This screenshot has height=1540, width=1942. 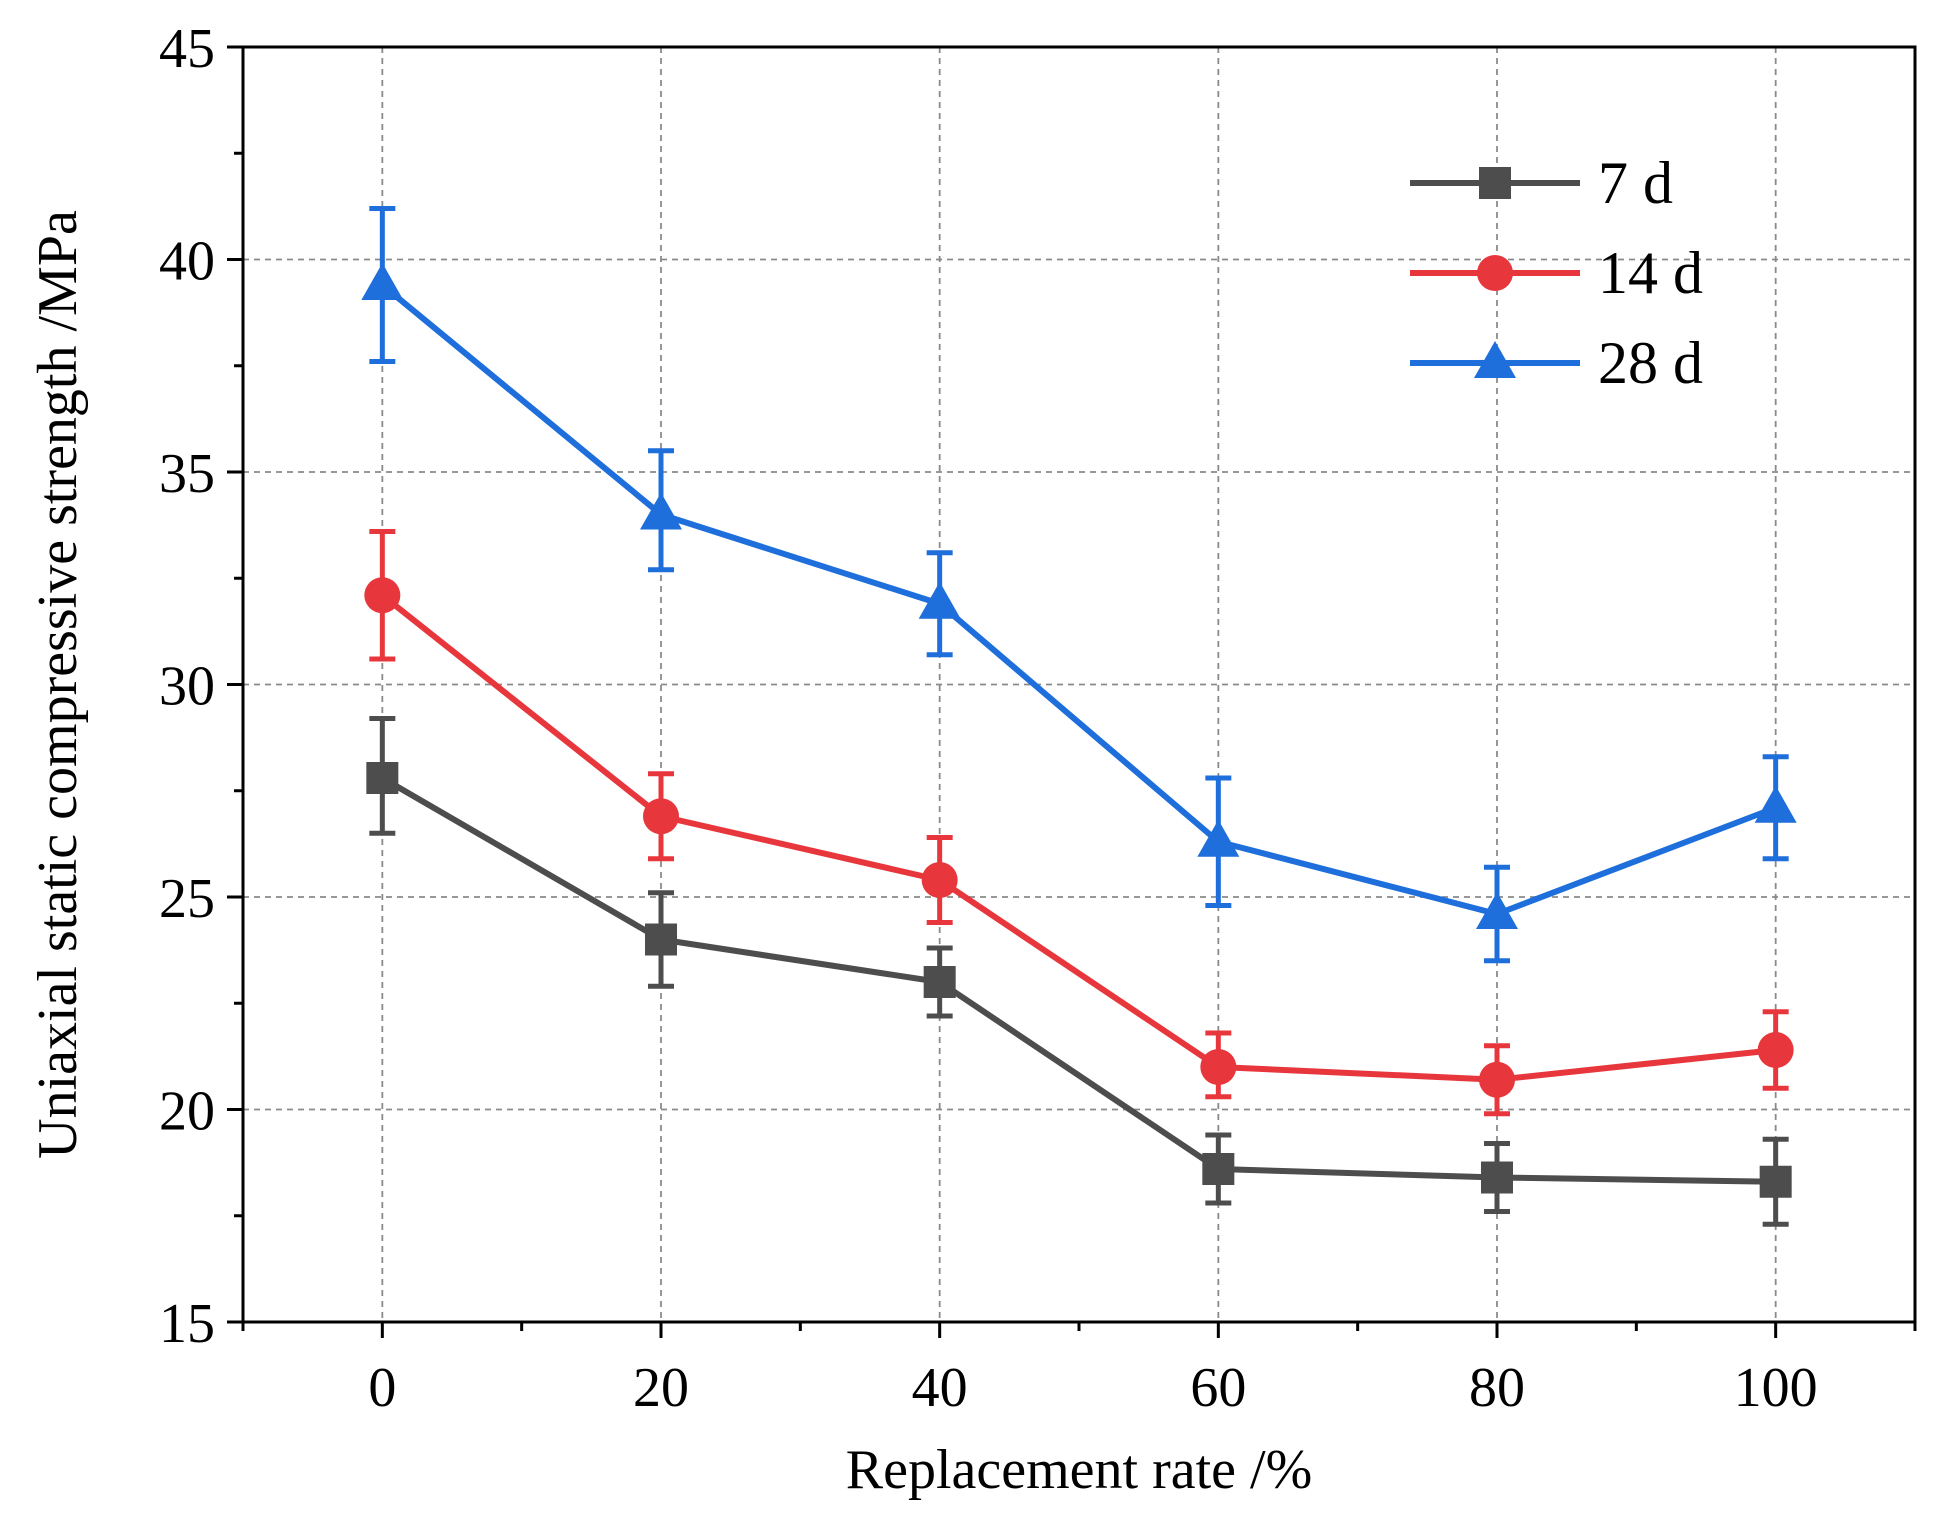 I want to click on y-tick-label: 35, so click(x=187, y=474).